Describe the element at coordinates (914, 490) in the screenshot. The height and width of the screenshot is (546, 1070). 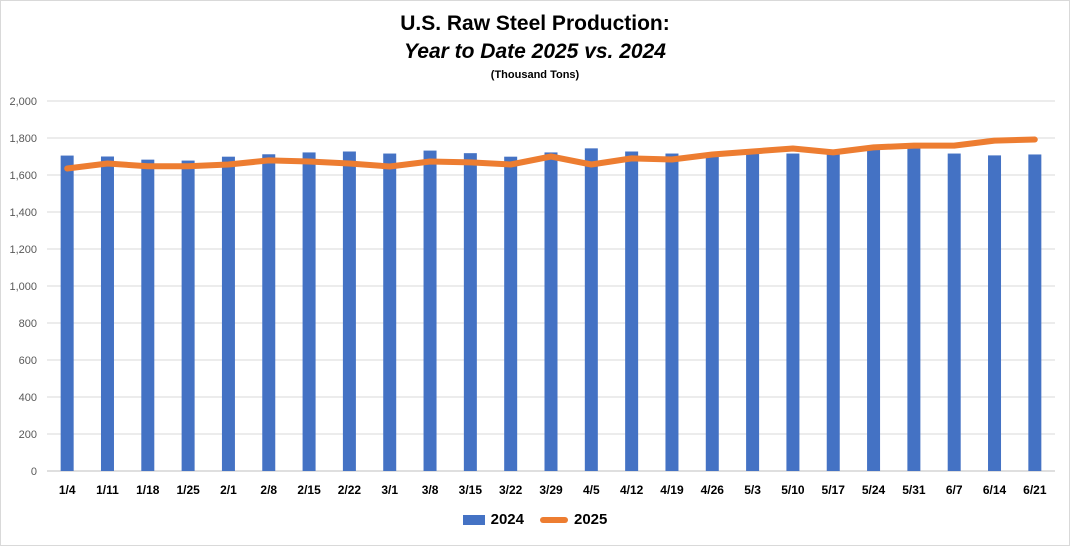
I see `x-tick-label: 5/31` at that location.